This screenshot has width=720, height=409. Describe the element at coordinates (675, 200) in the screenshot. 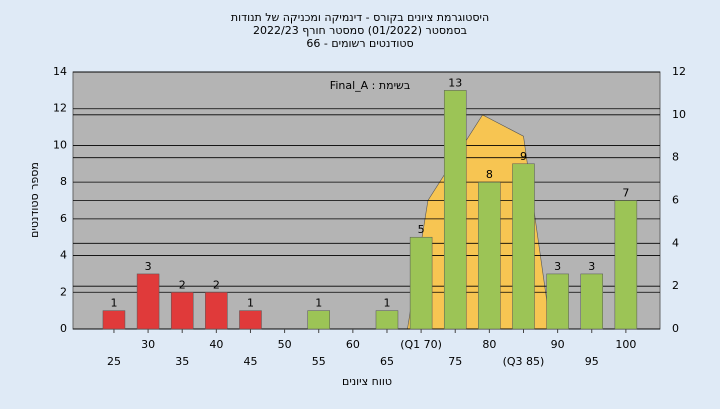

I see `y2-tick-label: 6` at that location.